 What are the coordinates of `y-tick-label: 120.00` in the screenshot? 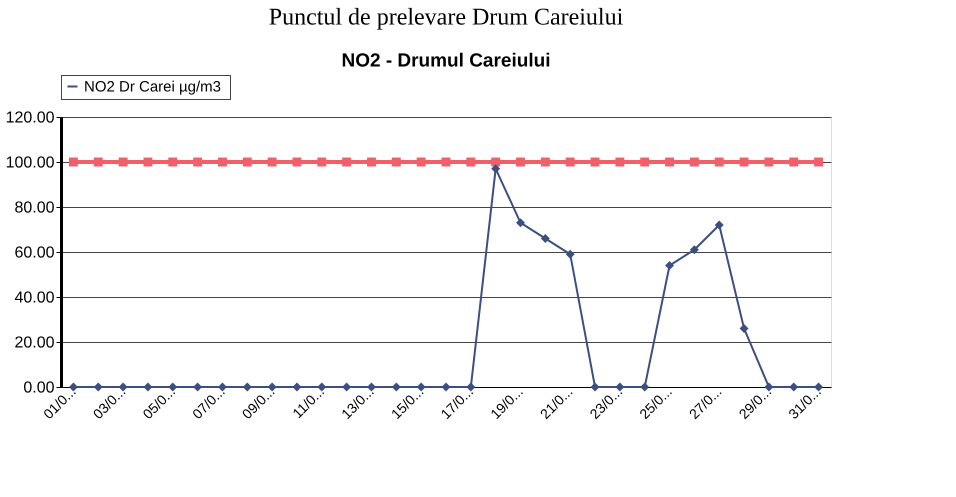 It's located at (30, 118).